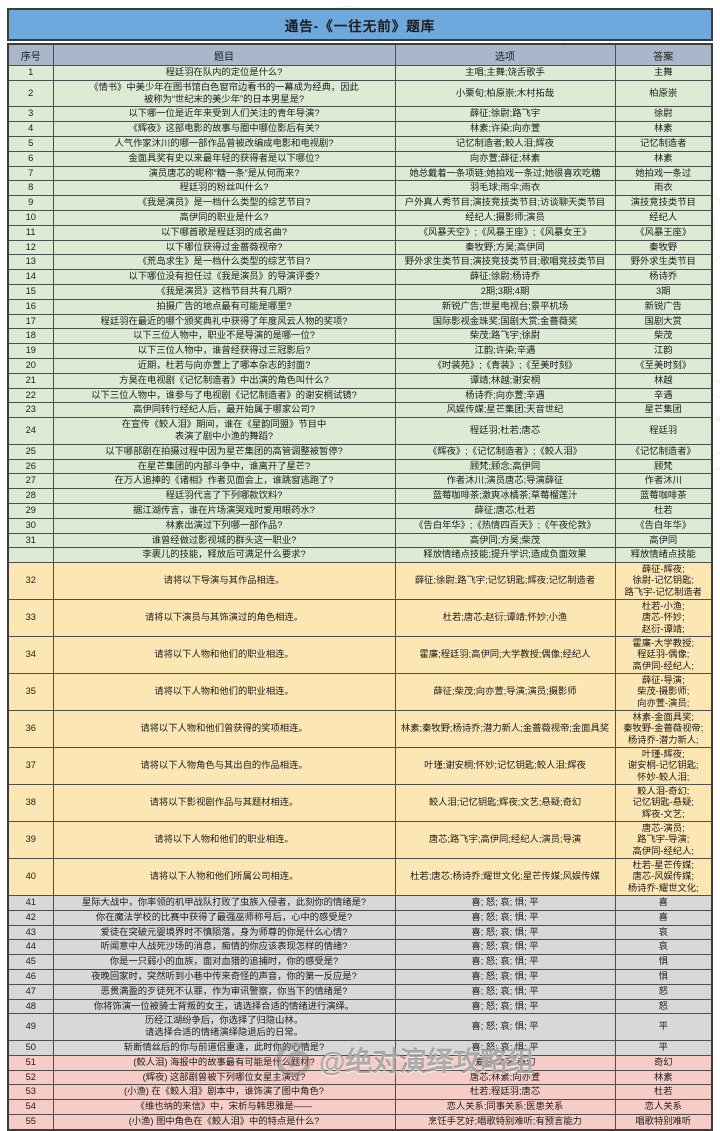  I want to click on cell-answer: 林素, so click(663, 158).